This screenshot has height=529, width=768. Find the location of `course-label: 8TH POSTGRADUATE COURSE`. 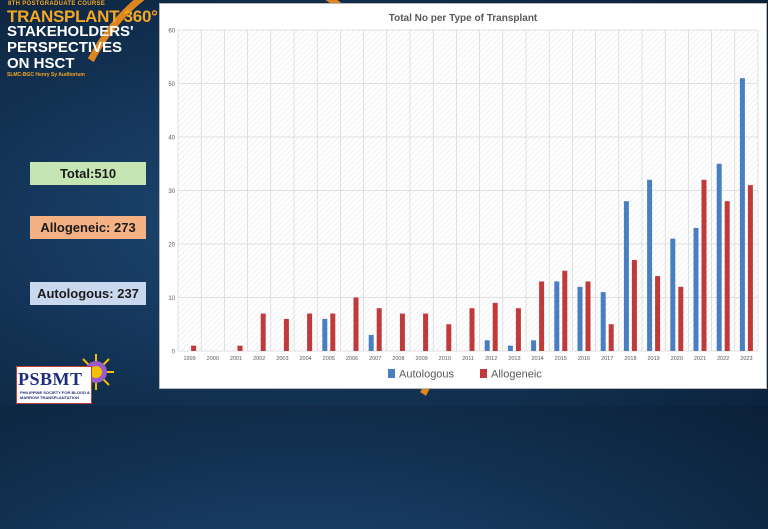

course-label: 8TH POSTGRADUATE COURSE is located at coordinates (57, 4).